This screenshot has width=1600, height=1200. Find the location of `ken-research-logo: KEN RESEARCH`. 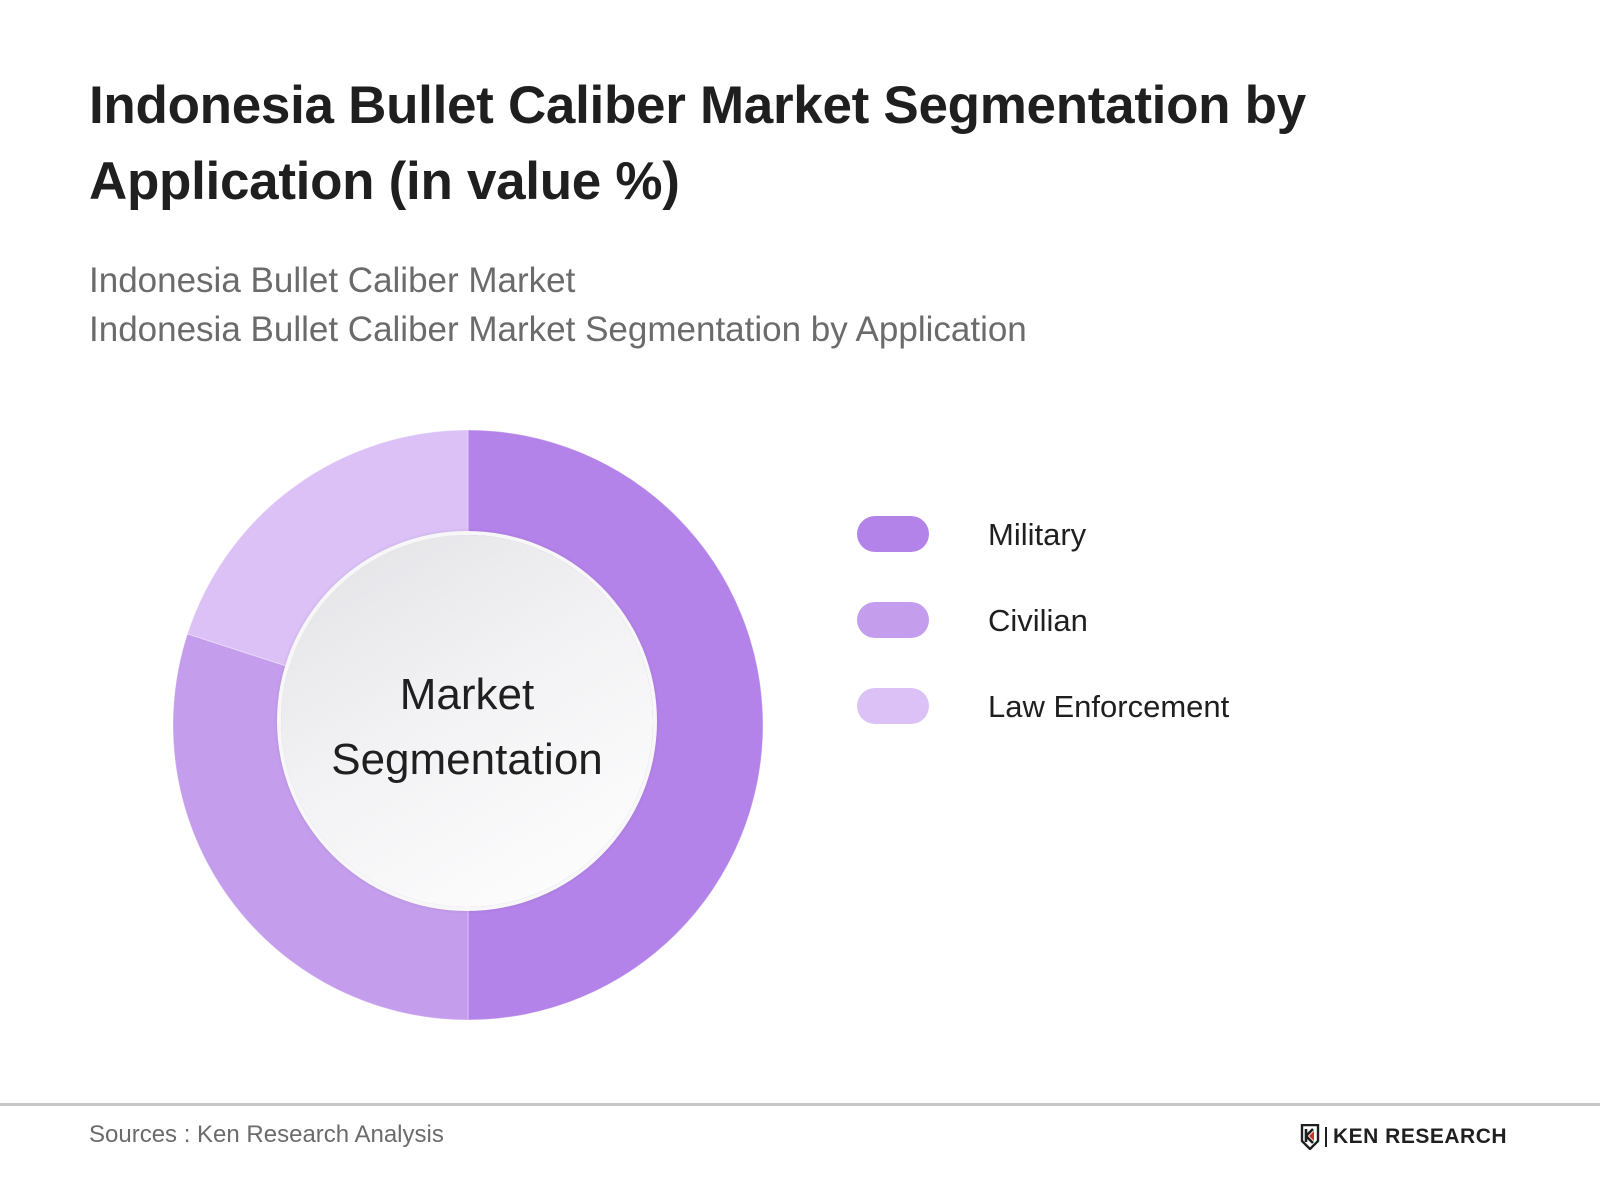

ken-research-logo: KEN RESEARCH is located at coordinates (1403, 1137).